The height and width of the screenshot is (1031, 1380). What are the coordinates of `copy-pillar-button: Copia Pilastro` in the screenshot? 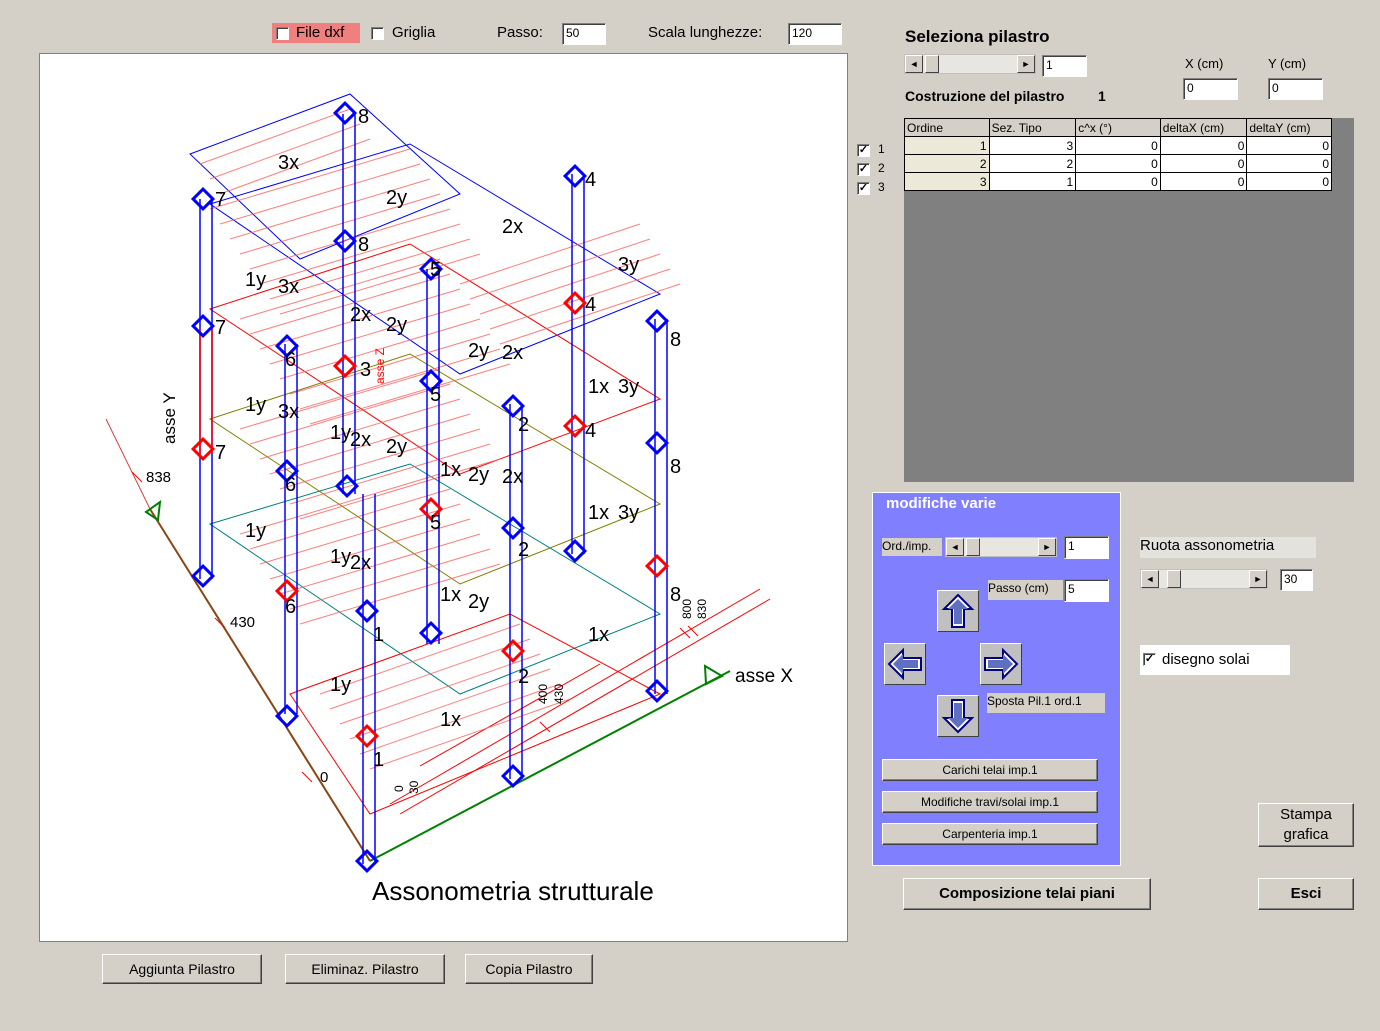 It's located at (529, 969).